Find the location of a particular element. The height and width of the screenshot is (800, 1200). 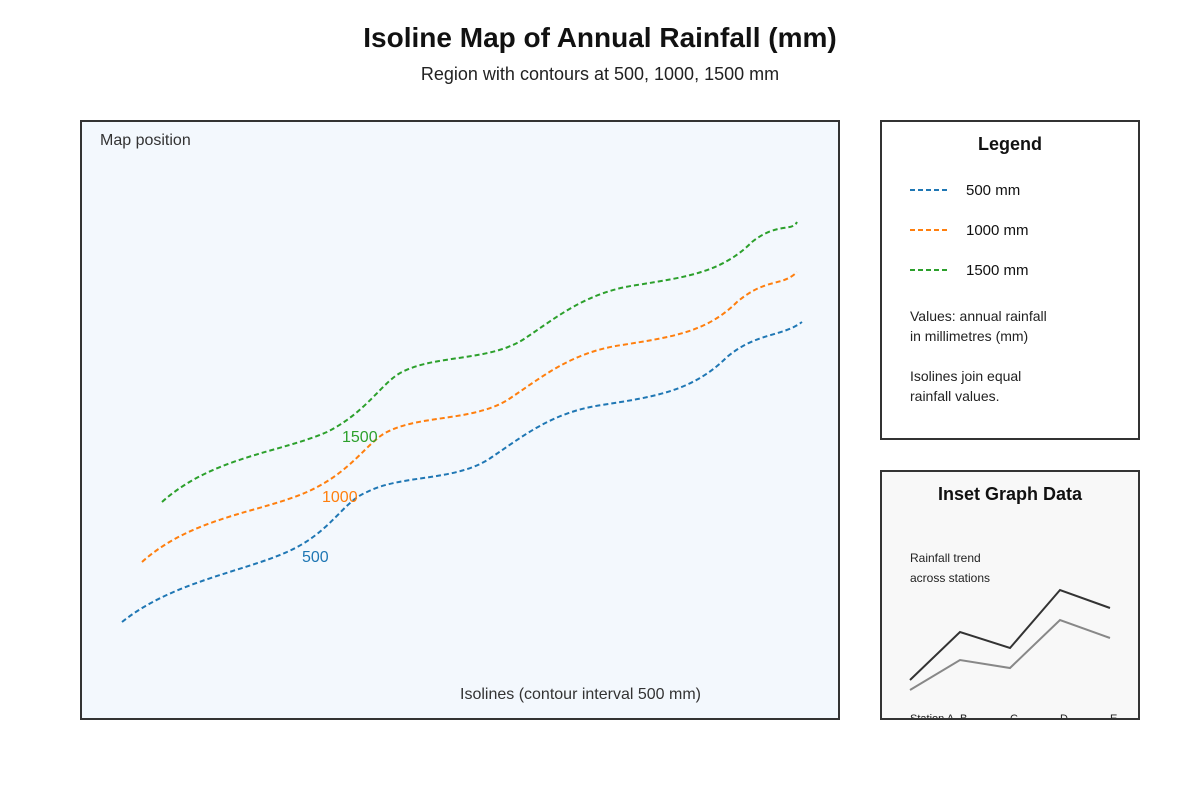

inset-line-chart: Station A B C D E is located at coordinates (1013, 653).